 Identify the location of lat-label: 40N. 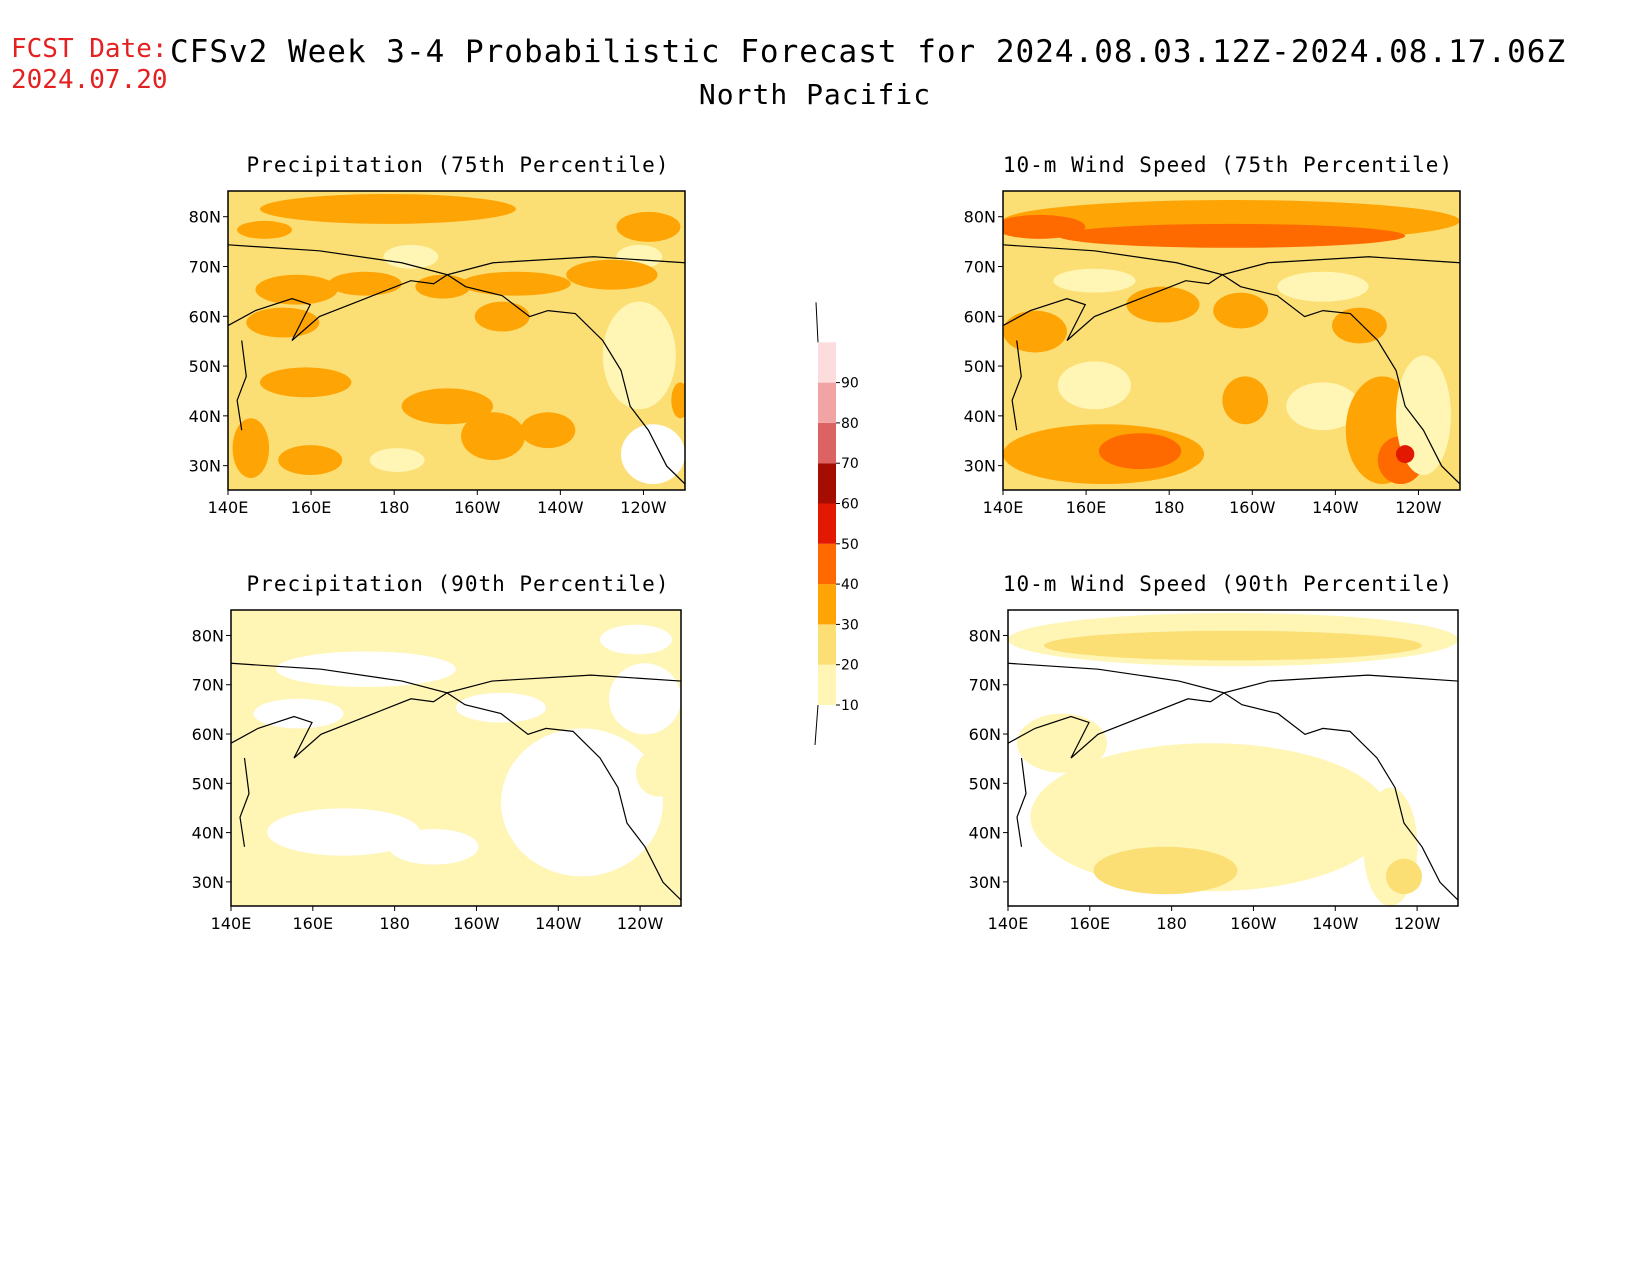
(205, 416).